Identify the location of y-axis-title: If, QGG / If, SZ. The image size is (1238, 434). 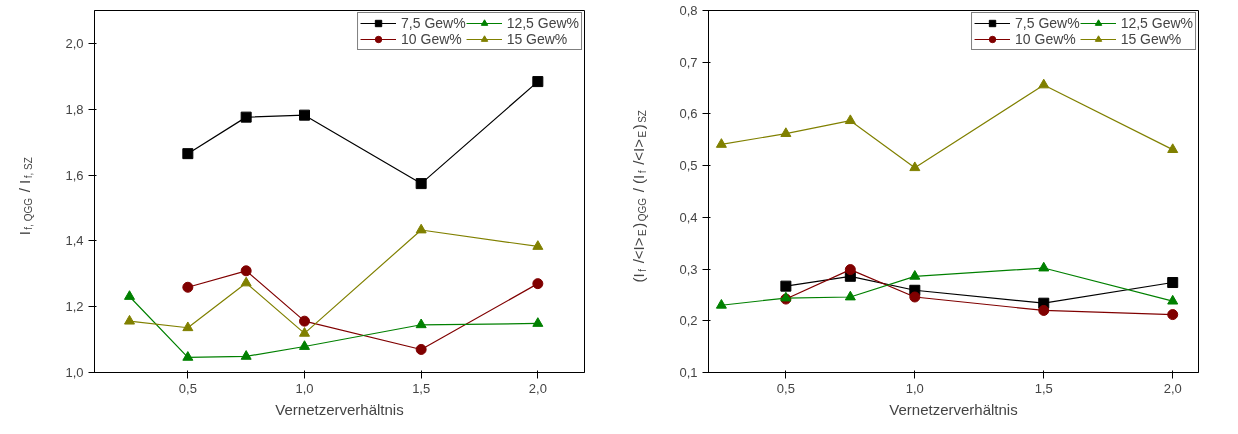
(25, 196).